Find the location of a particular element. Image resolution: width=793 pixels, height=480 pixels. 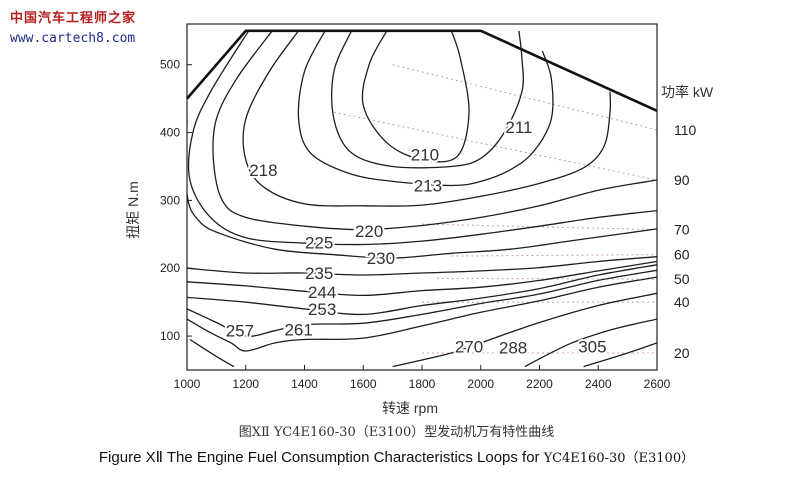

y-tick-label: 100 is located at coordinates (170, 336).